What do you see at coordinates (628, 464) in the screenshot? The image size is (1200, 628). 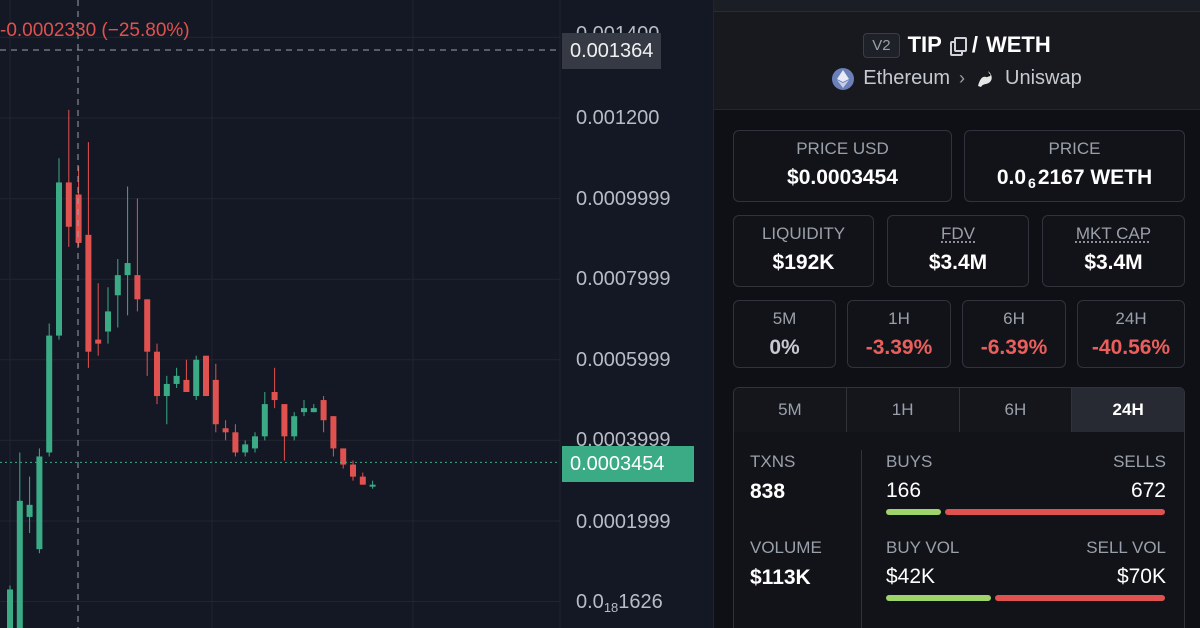 I see `current-price-tag: 0.0003454` at bounding box center [628, 464].